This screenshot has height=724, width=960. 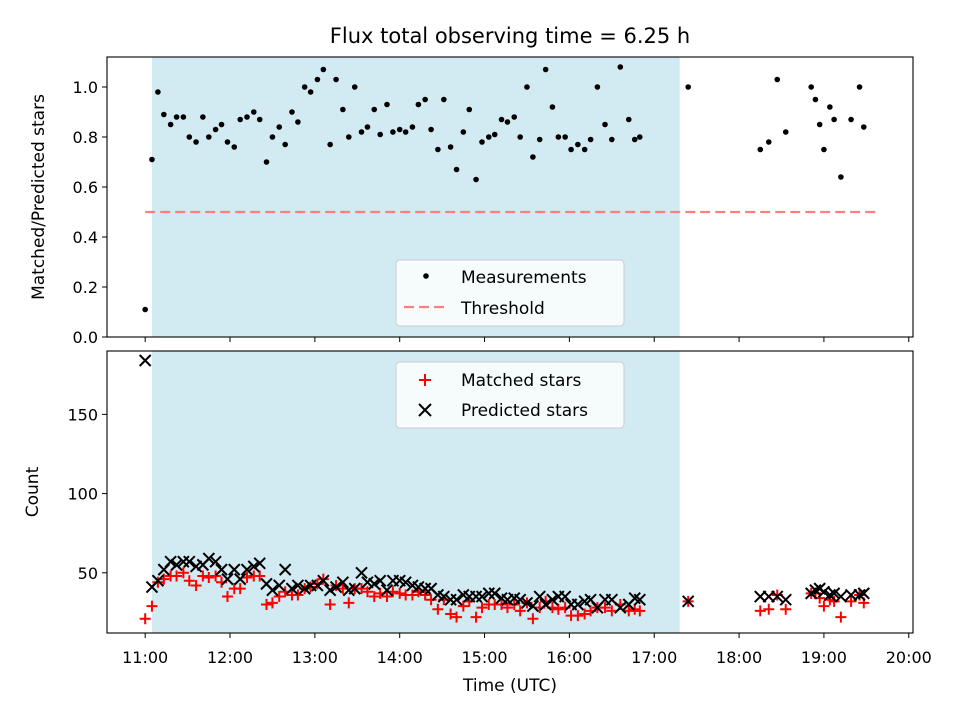 What do you see at coordinates (425, 410) in the screenshot?
I see `legend-marker-predicted` at bounding box center [425, 410].